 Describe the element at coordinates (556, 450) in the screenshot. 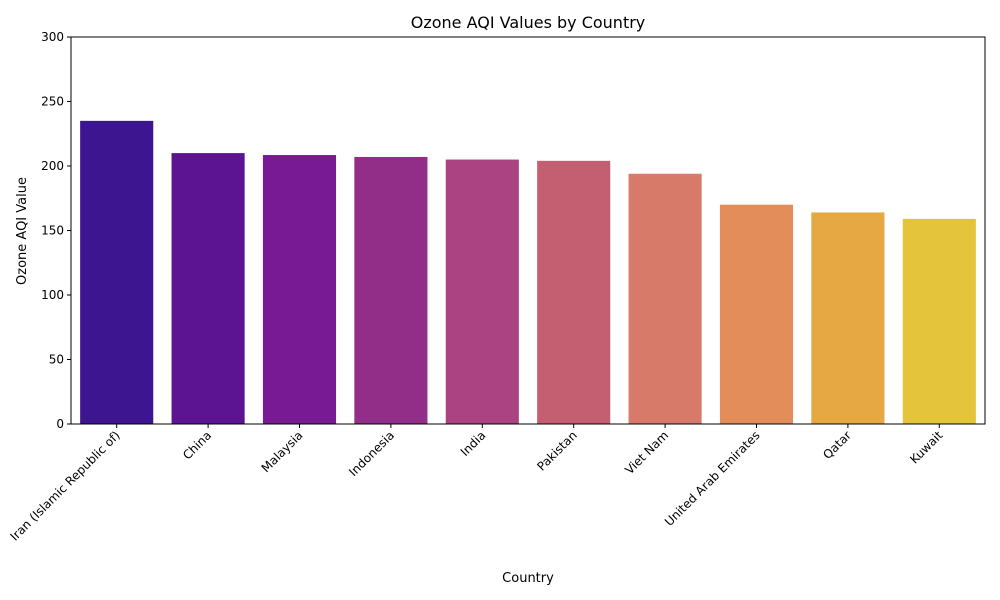

I see `x-tick-label: Pakistan` at that location.